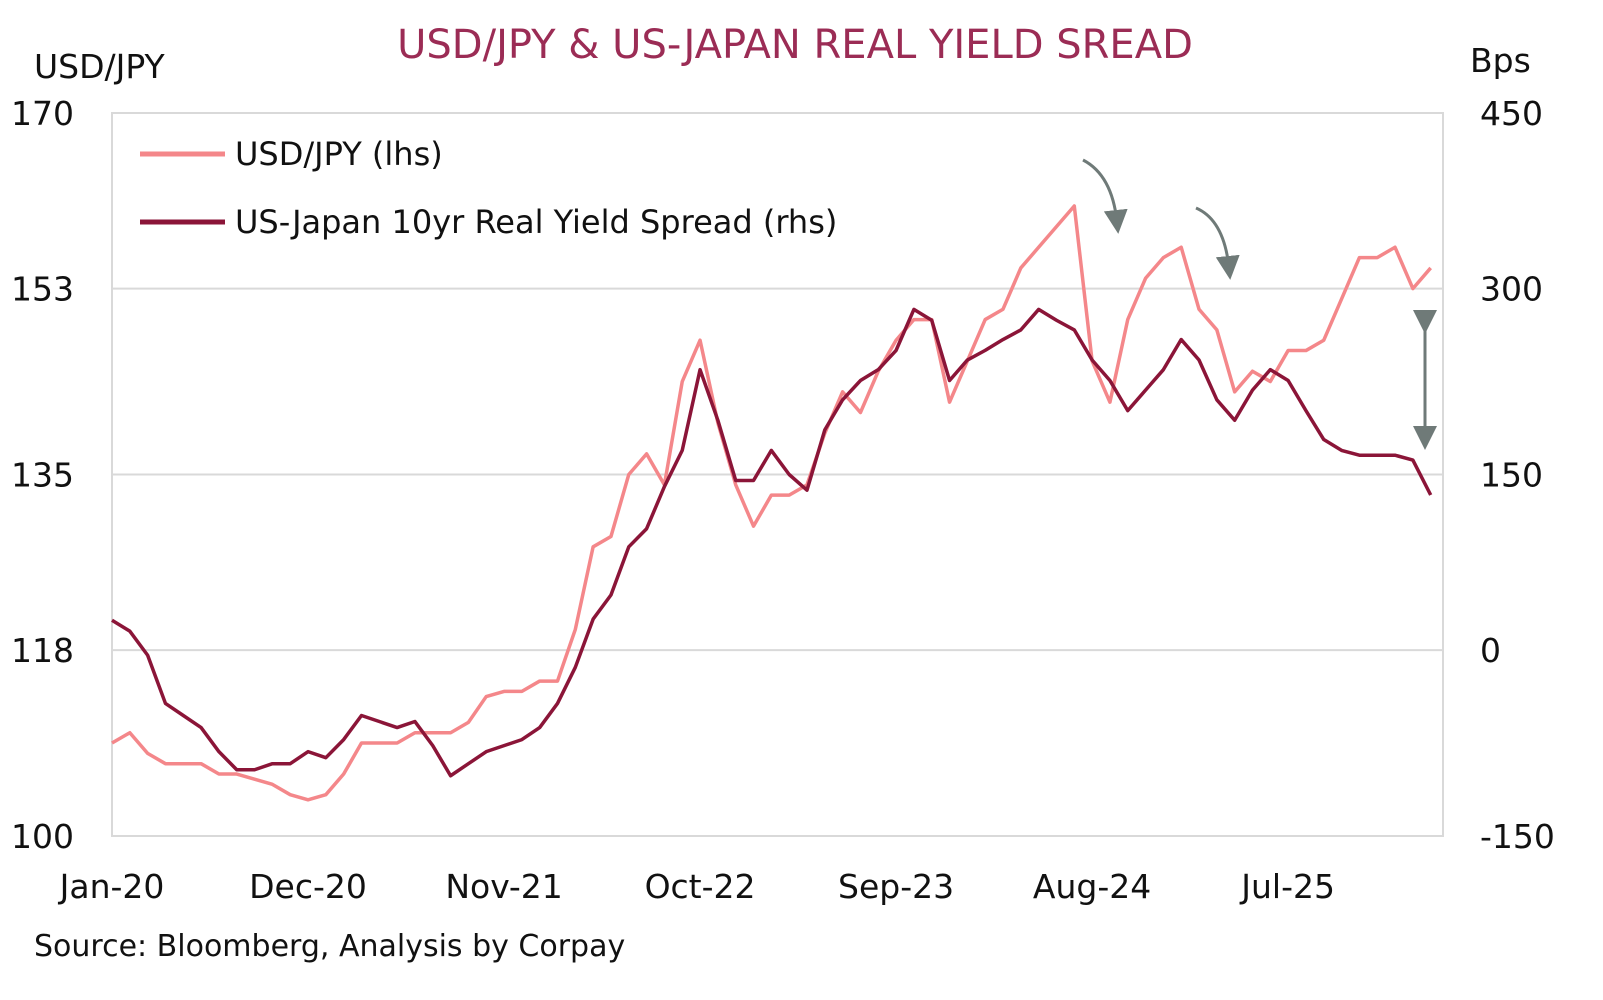 This screenshot has height=1000, width=1603. I want to click on x-tick-label: Sep-23, so click(896, 886).